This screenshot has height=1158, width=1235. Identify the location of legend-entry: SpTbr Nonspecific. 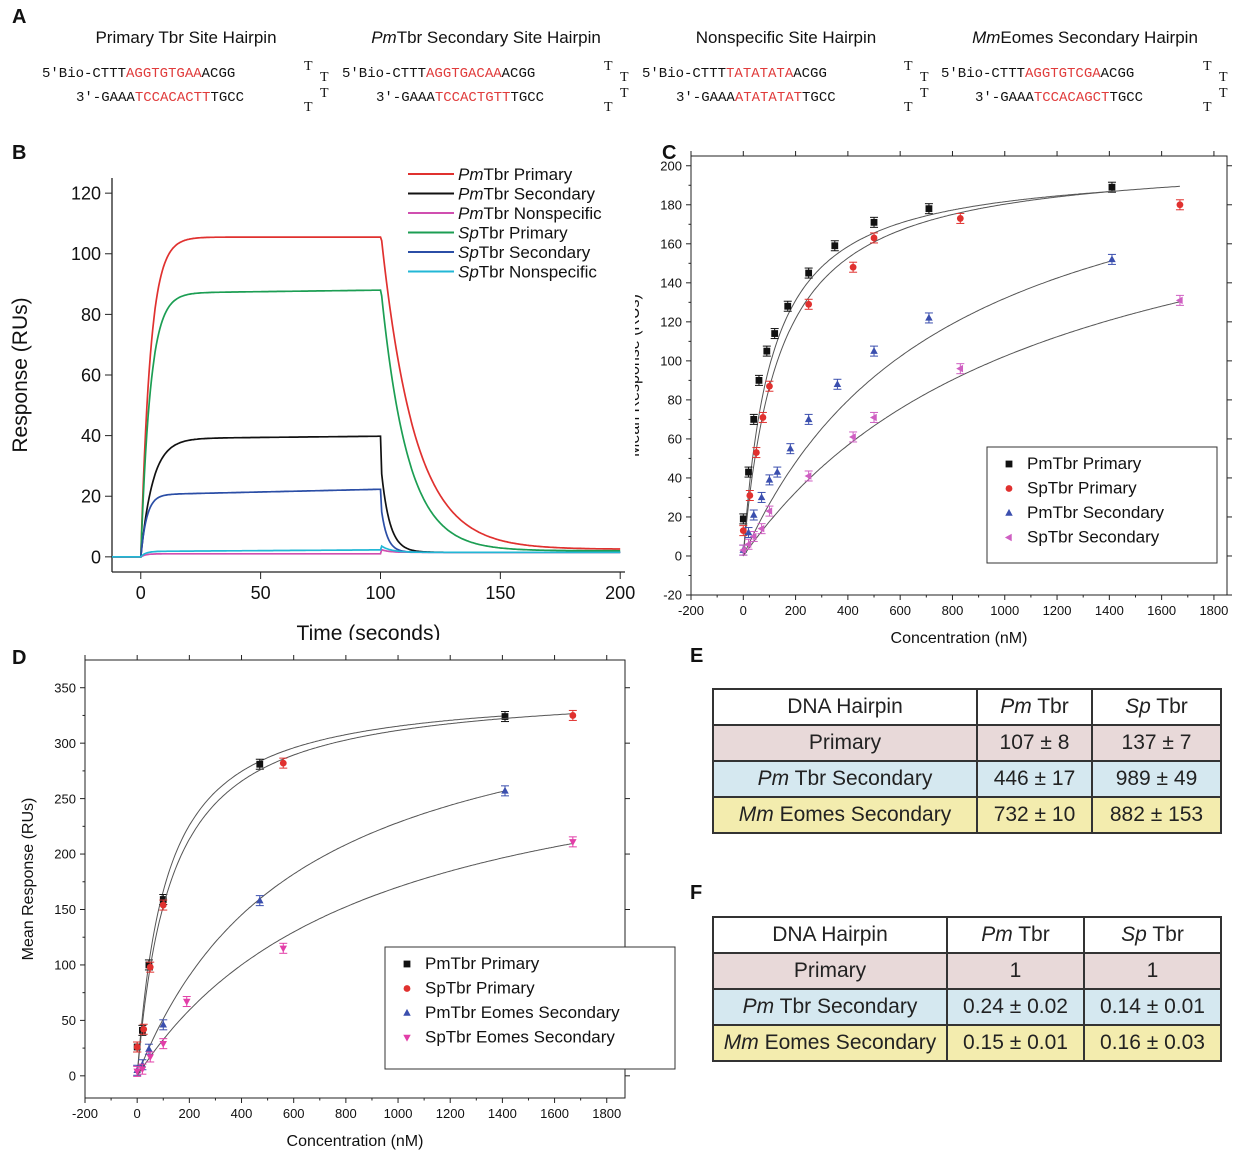
(527, 272).